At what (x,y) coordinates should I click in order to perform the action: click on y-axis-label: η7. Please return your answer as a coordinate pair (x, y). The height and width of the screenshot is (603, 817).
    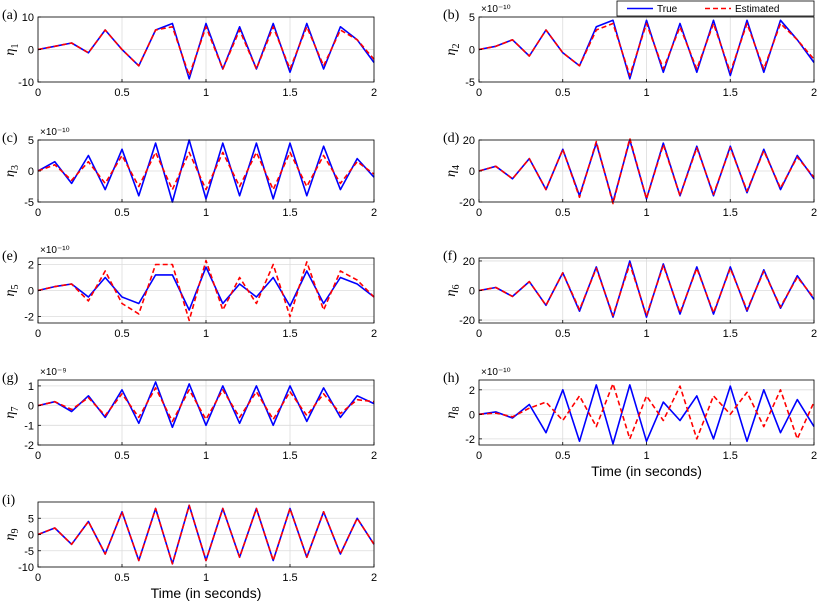
    Looking at the image, I should click on (12, 413).